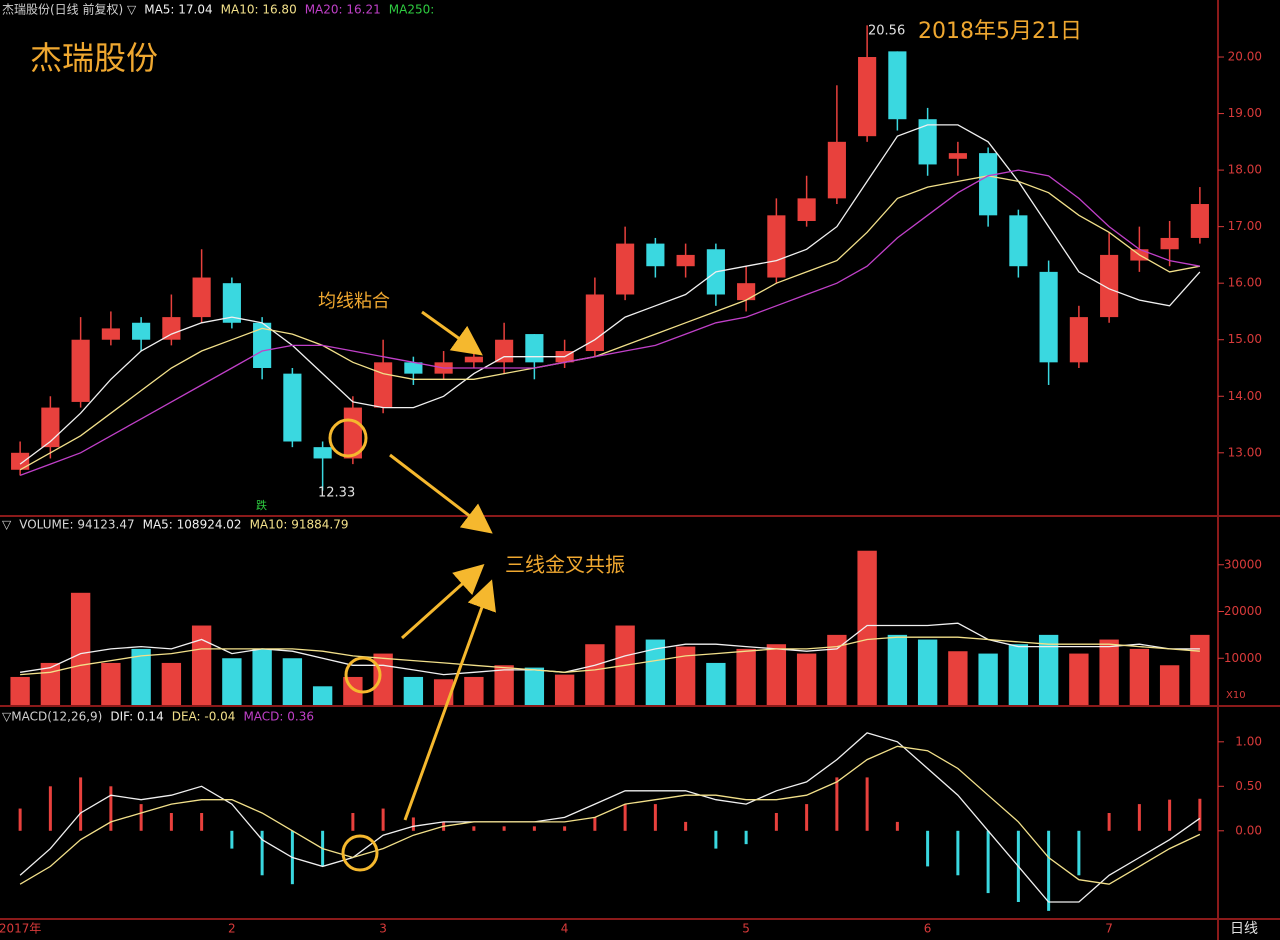  What do you see at coordinates (1248, 786) in the screenshot?
I see `y-tick-label: 0.50` at bounding box center [1248, 786].